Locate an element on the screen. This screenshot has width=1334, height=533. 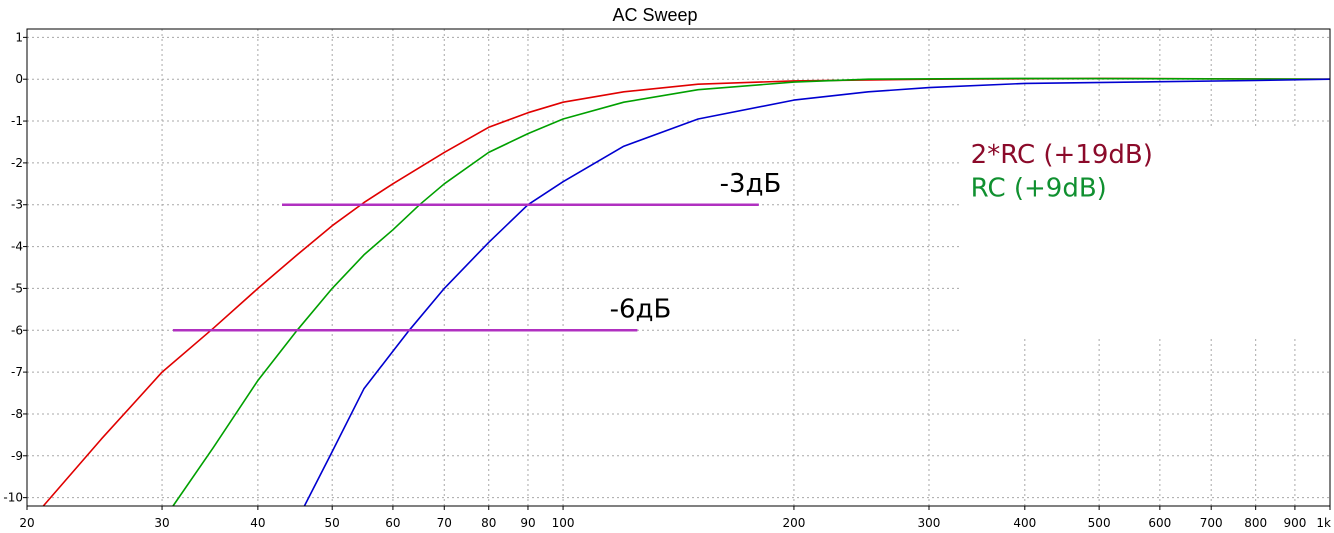
x-tick-label: 200 is located at coordinates (793, 523).